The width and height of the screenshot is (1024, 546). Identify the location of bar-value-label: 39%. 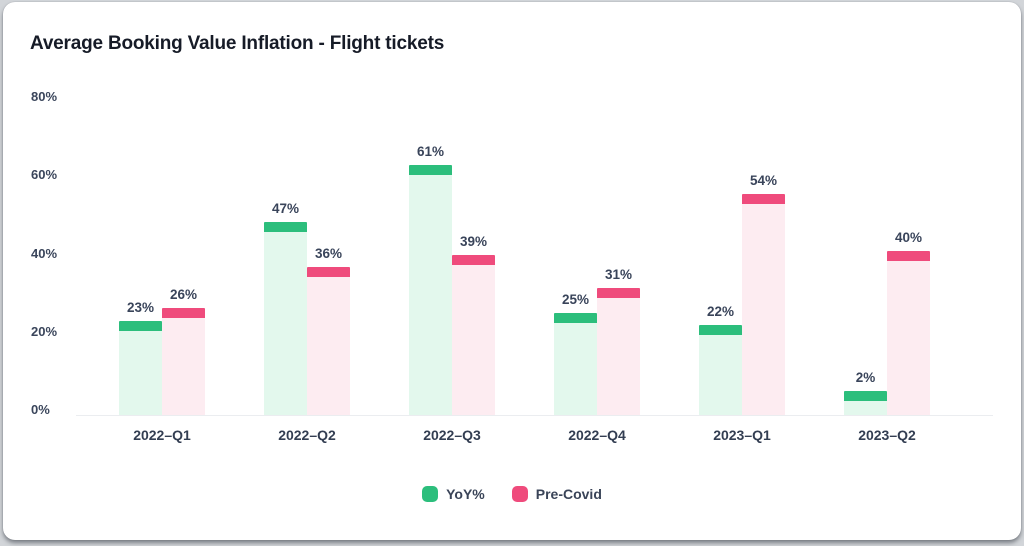
(473, 242).